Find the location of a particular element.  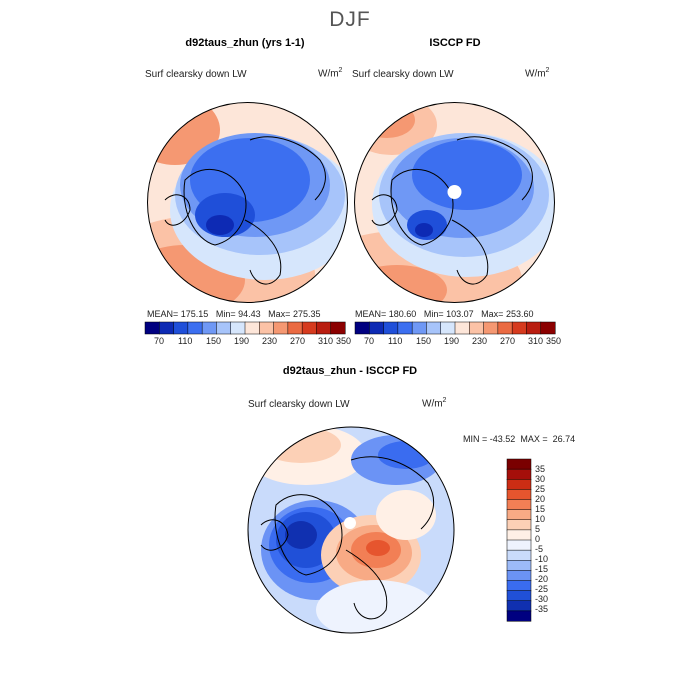

panel2-cb-tick: 230 is located at coordinates (480, 341).